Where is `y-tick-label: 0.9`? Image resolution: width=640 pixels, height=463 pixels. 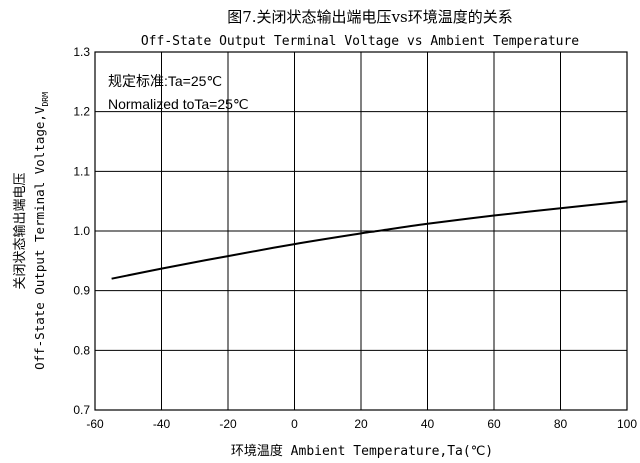
y-tick-label: 0.9 is located at coordinates (81, 291).